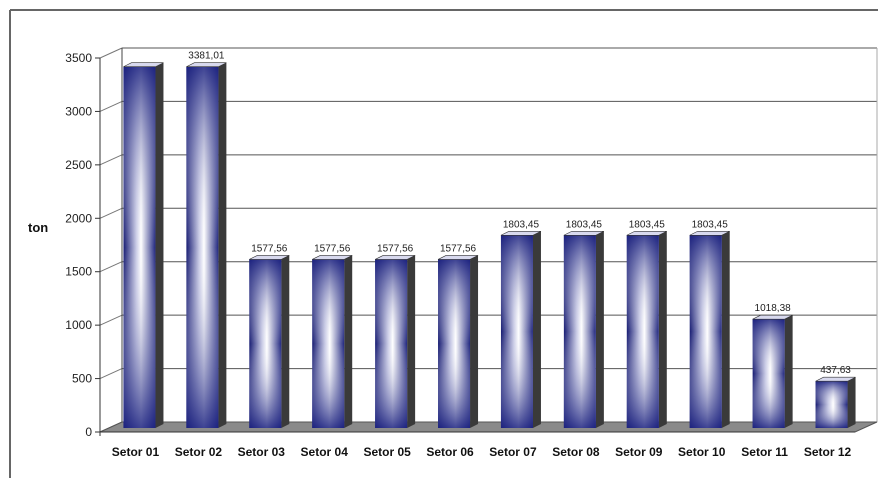  I want to click on x-tick-label: Setor 06, so click(450, 452).